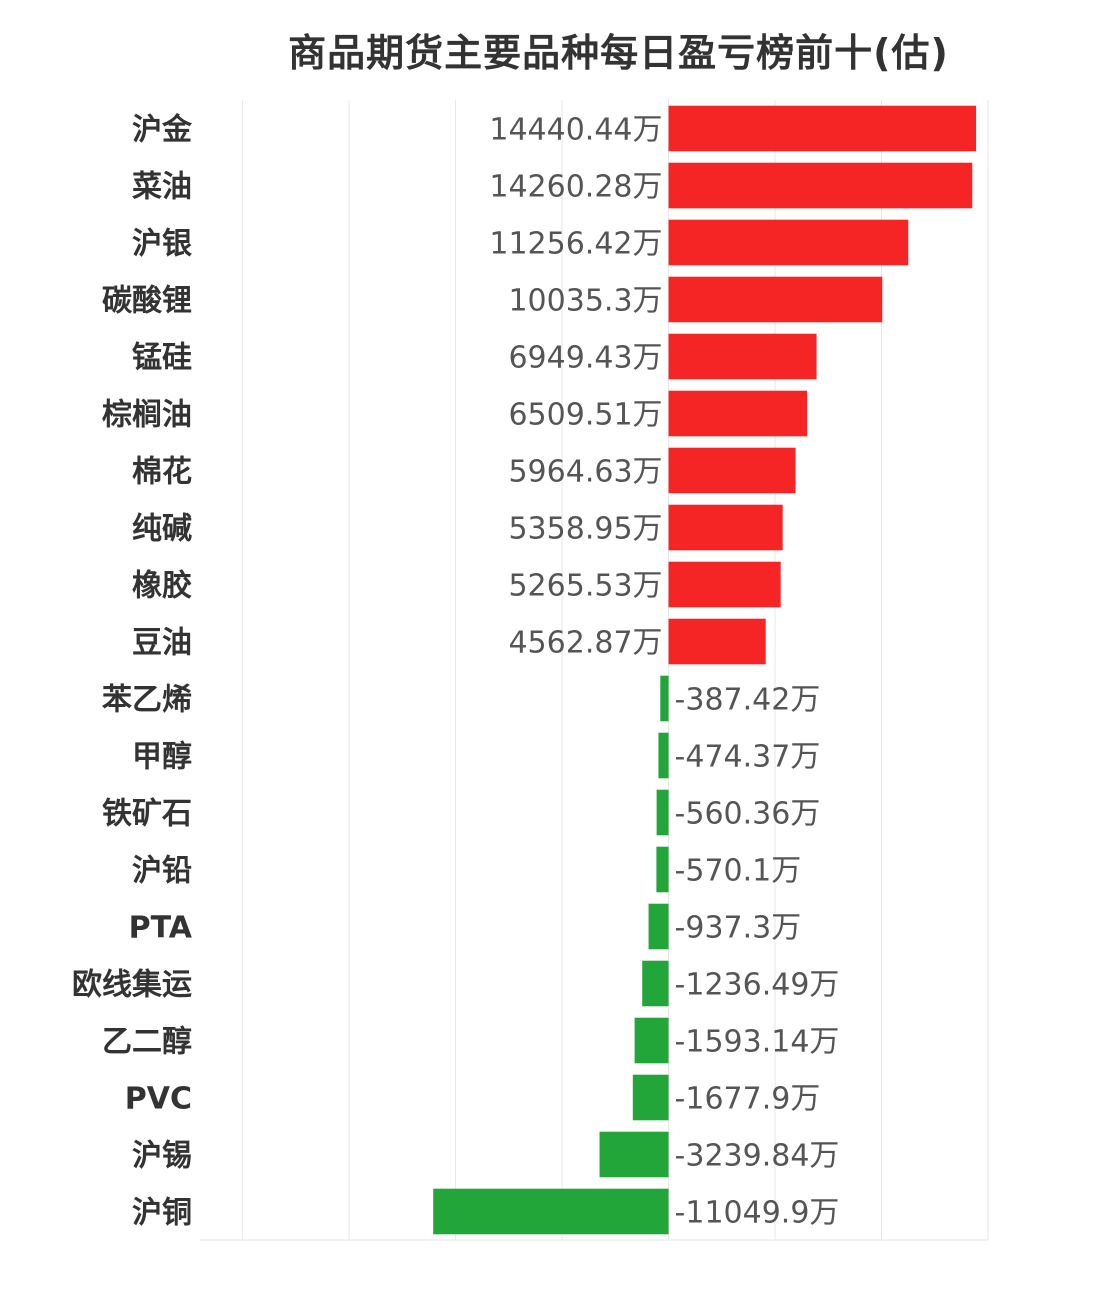 Image resolution: width=1097 pixels, height=1300 pixels. I want to click on category-label: 菜油, so click(162, 187).